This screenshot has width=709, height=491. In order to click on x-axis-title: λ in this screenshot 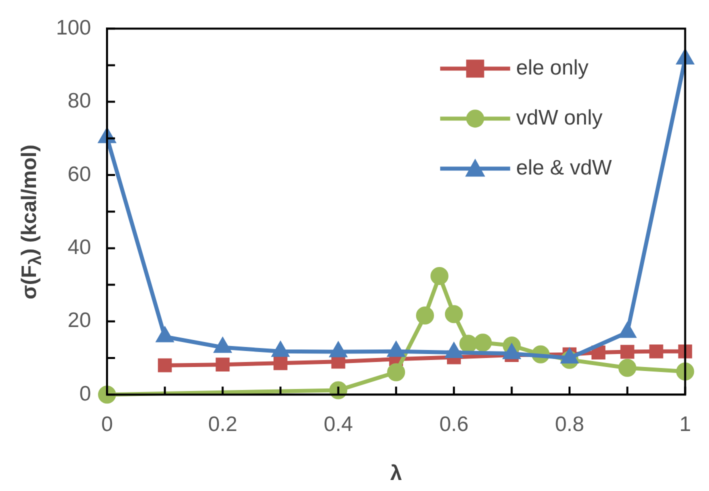, I will do `click(396, 474)`.